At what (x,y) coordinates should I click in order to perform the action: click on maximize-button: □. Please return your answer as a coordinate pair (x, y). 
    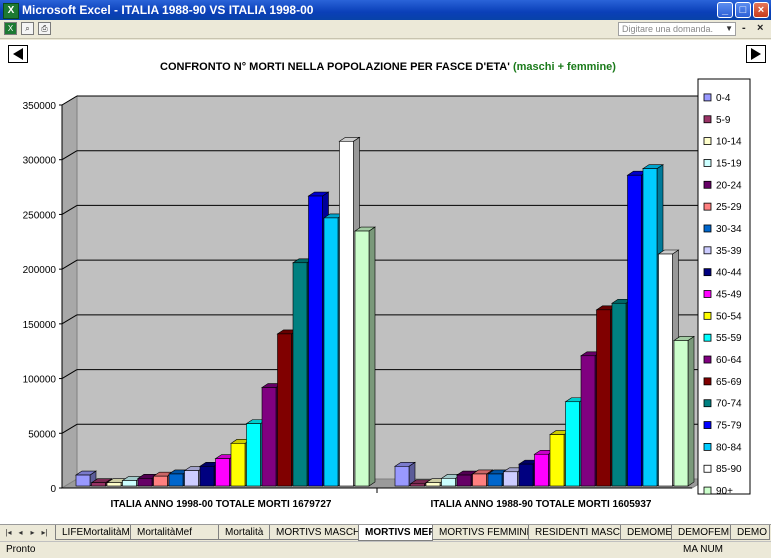
    Looking at the image, I should click on (743, 10).